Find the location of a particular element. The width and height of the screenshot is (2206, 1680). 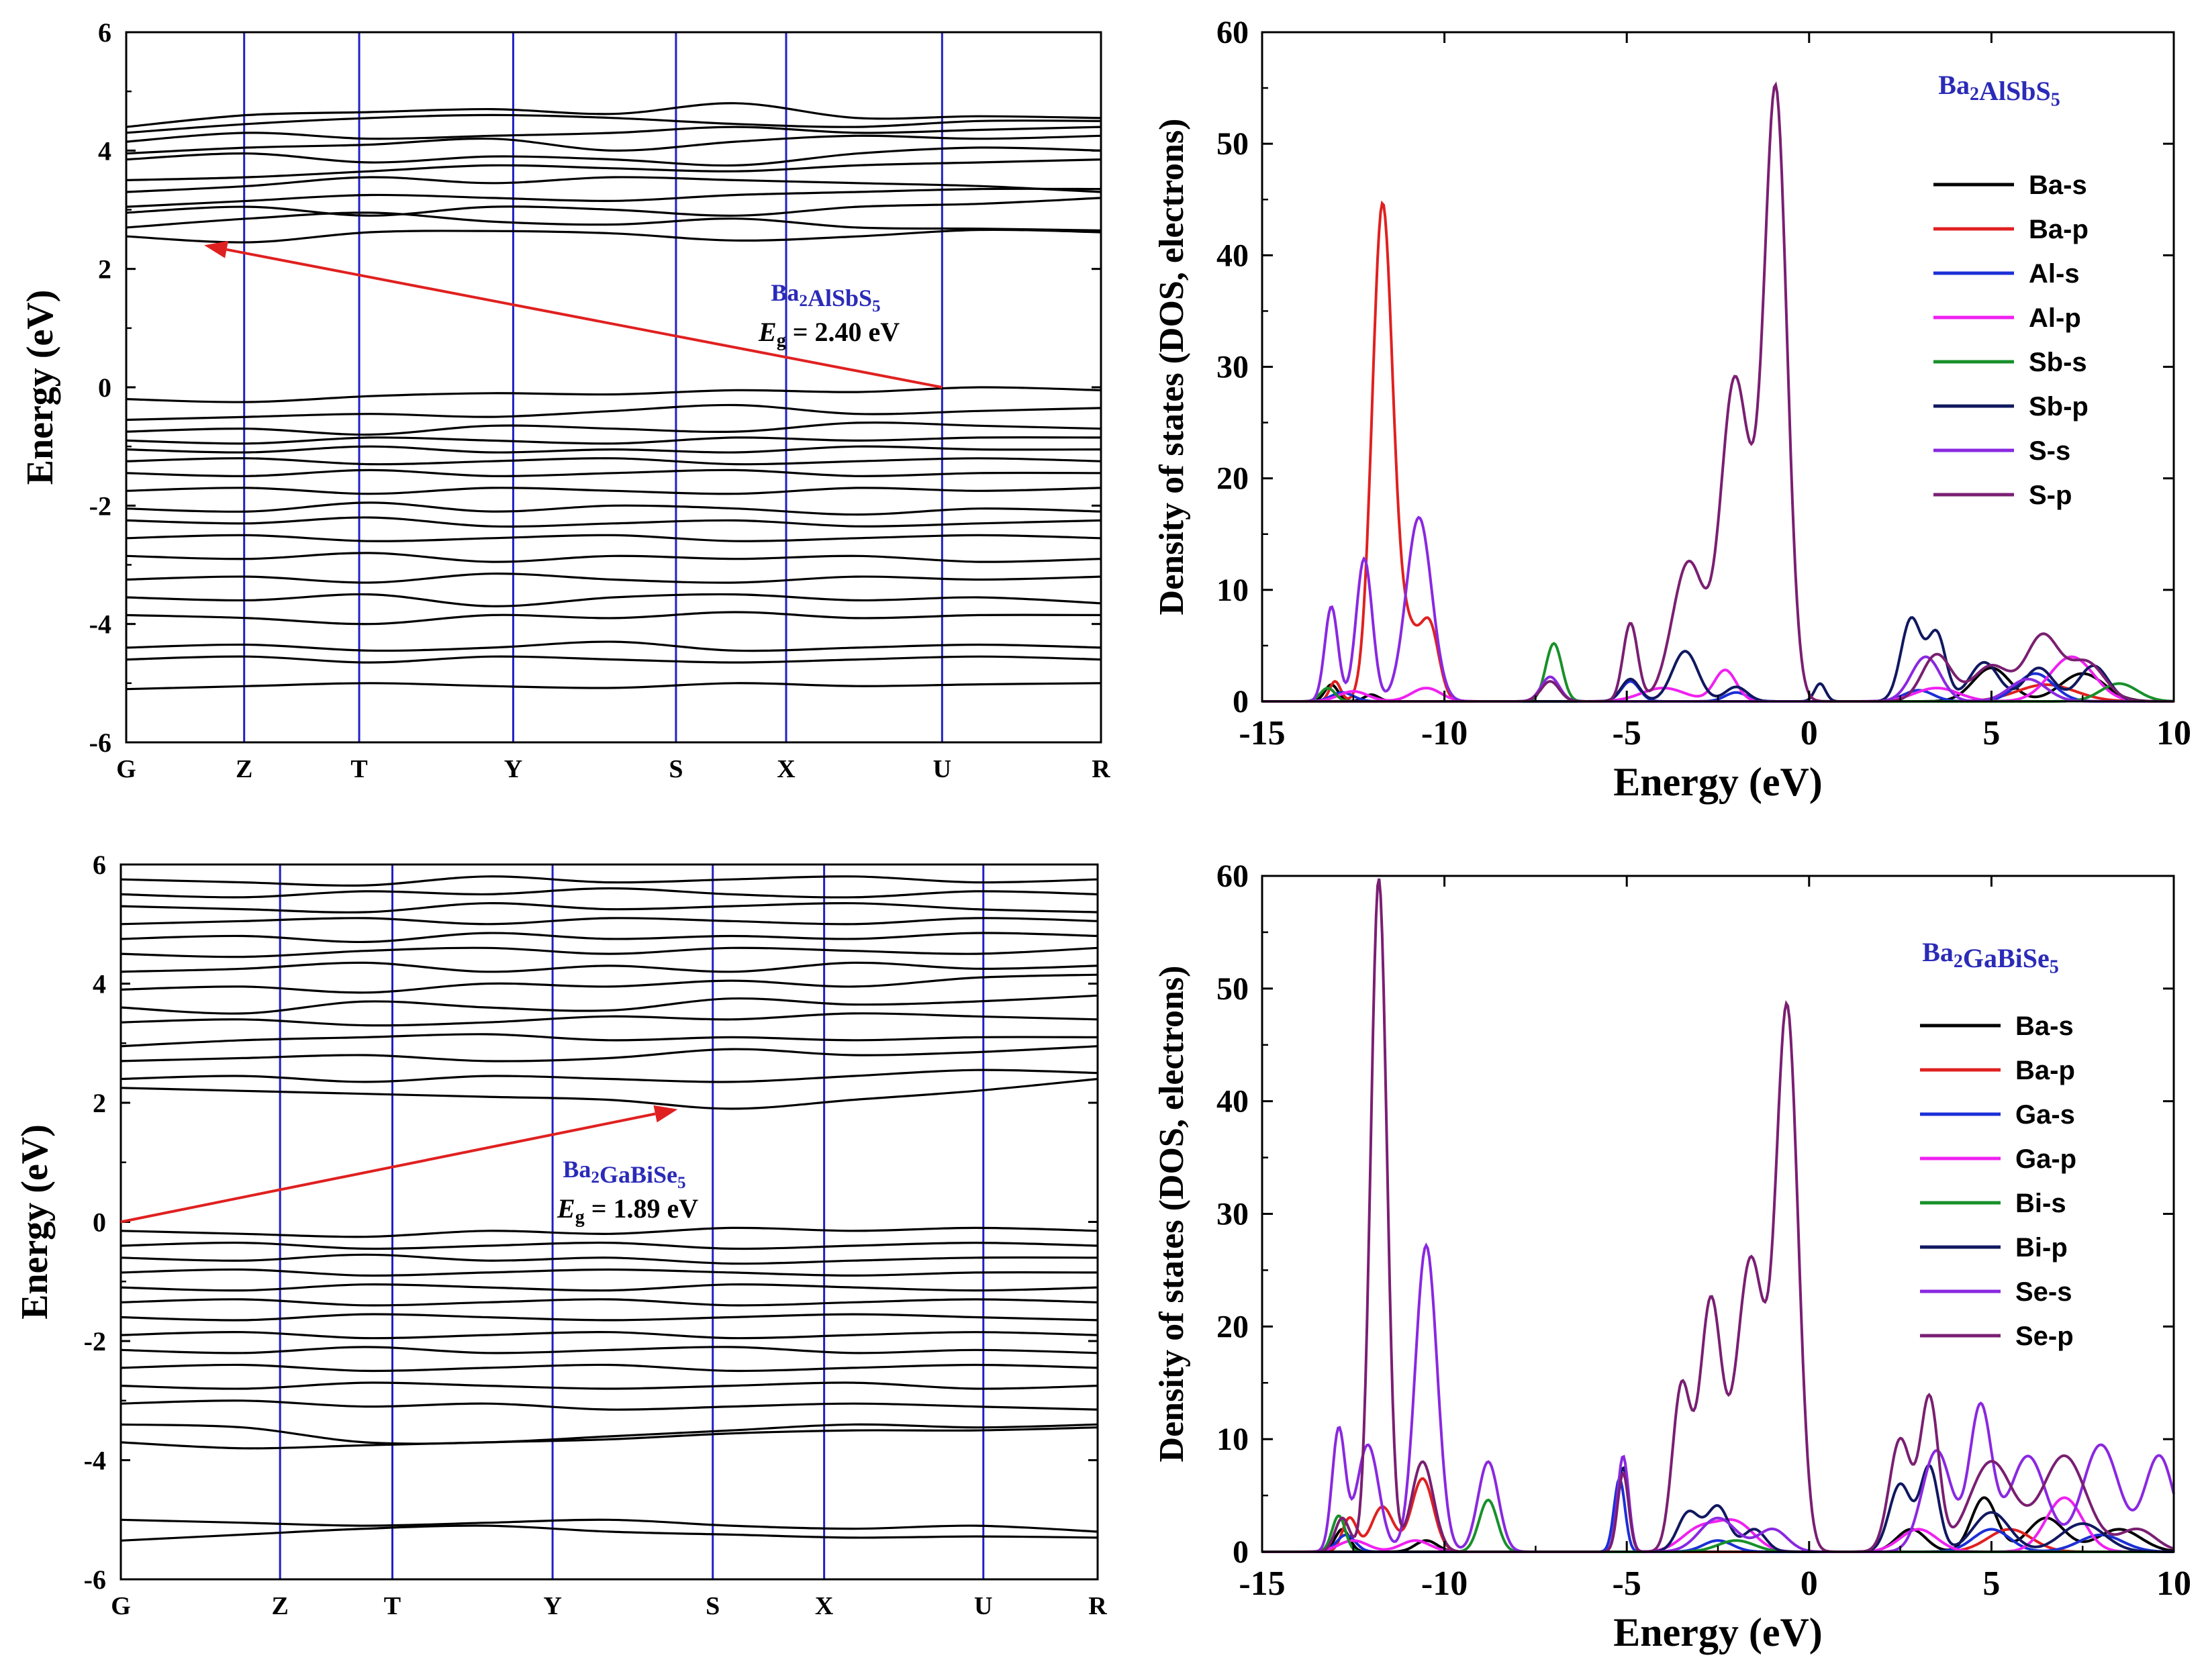

legend-label-Ga-p: Ga-p is located at coordinates (2045, 1159).